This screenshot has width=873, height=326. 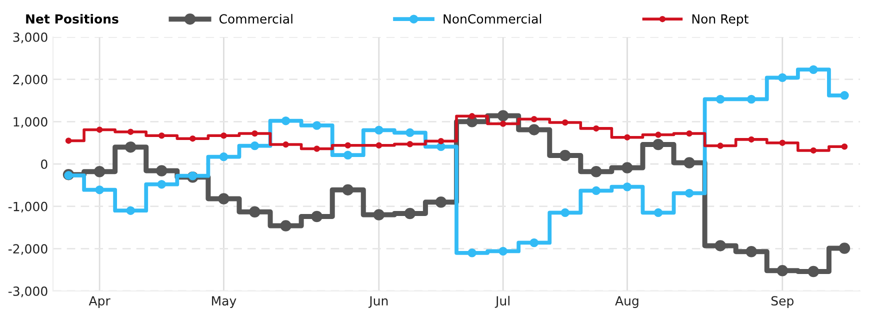 I want to click on y-tick-label: 2,000, so click(x=30, y=80).